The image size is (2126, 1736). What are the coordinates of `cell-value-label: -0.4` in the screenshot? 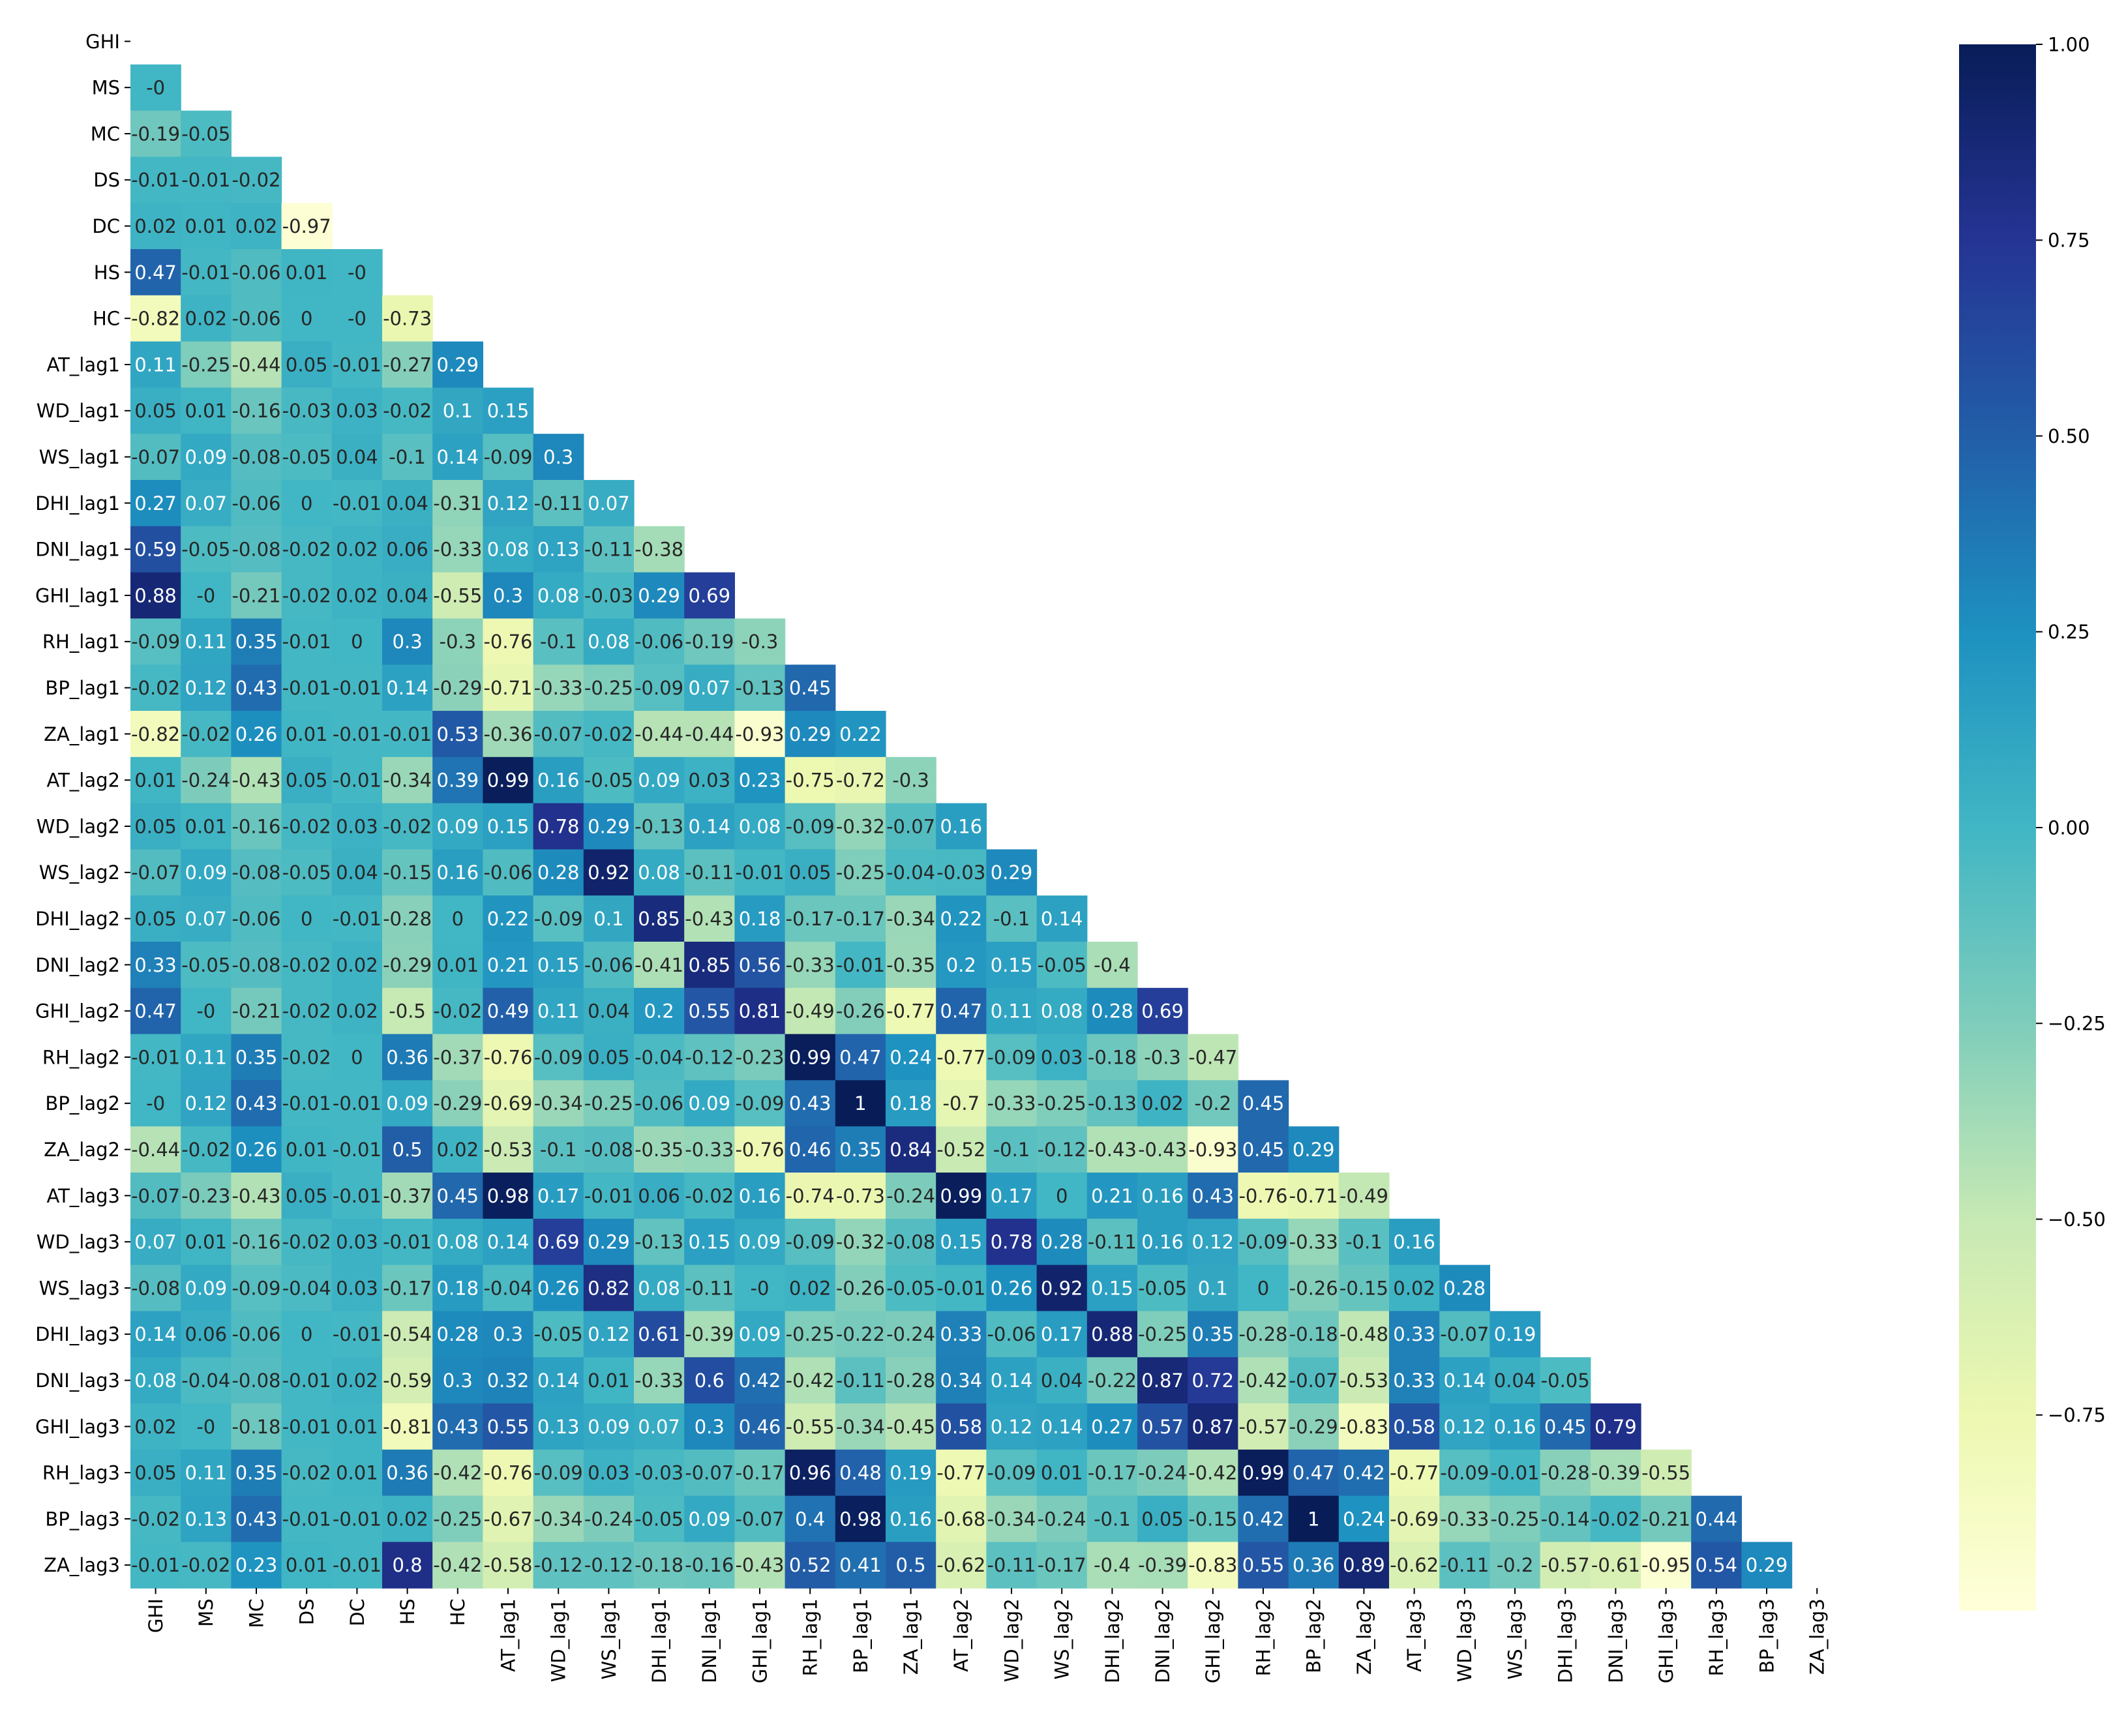 It's located at (1112, 965).